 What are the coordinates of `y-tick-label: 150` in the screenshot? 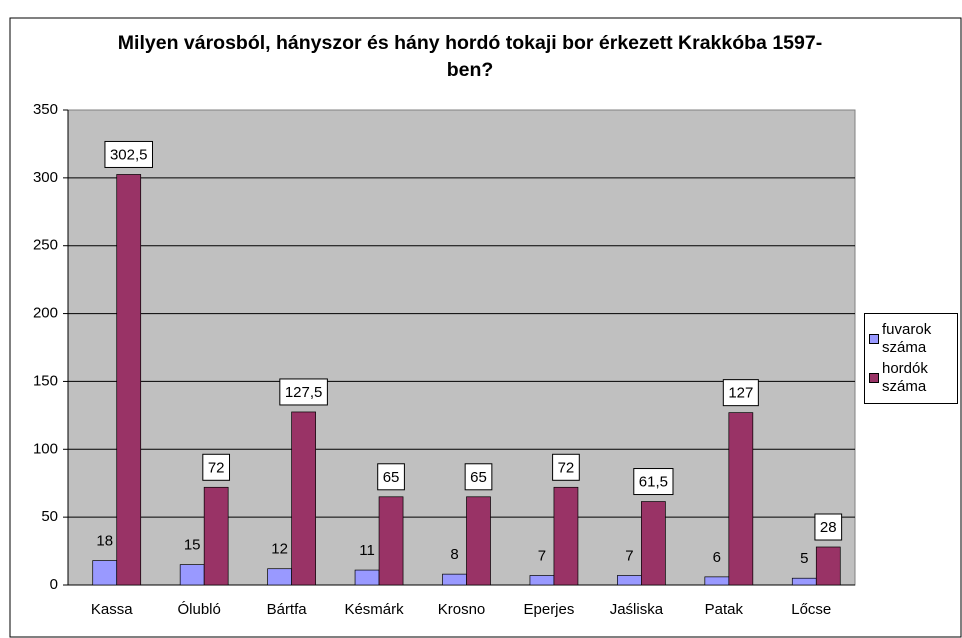 It's located at (45, 380).